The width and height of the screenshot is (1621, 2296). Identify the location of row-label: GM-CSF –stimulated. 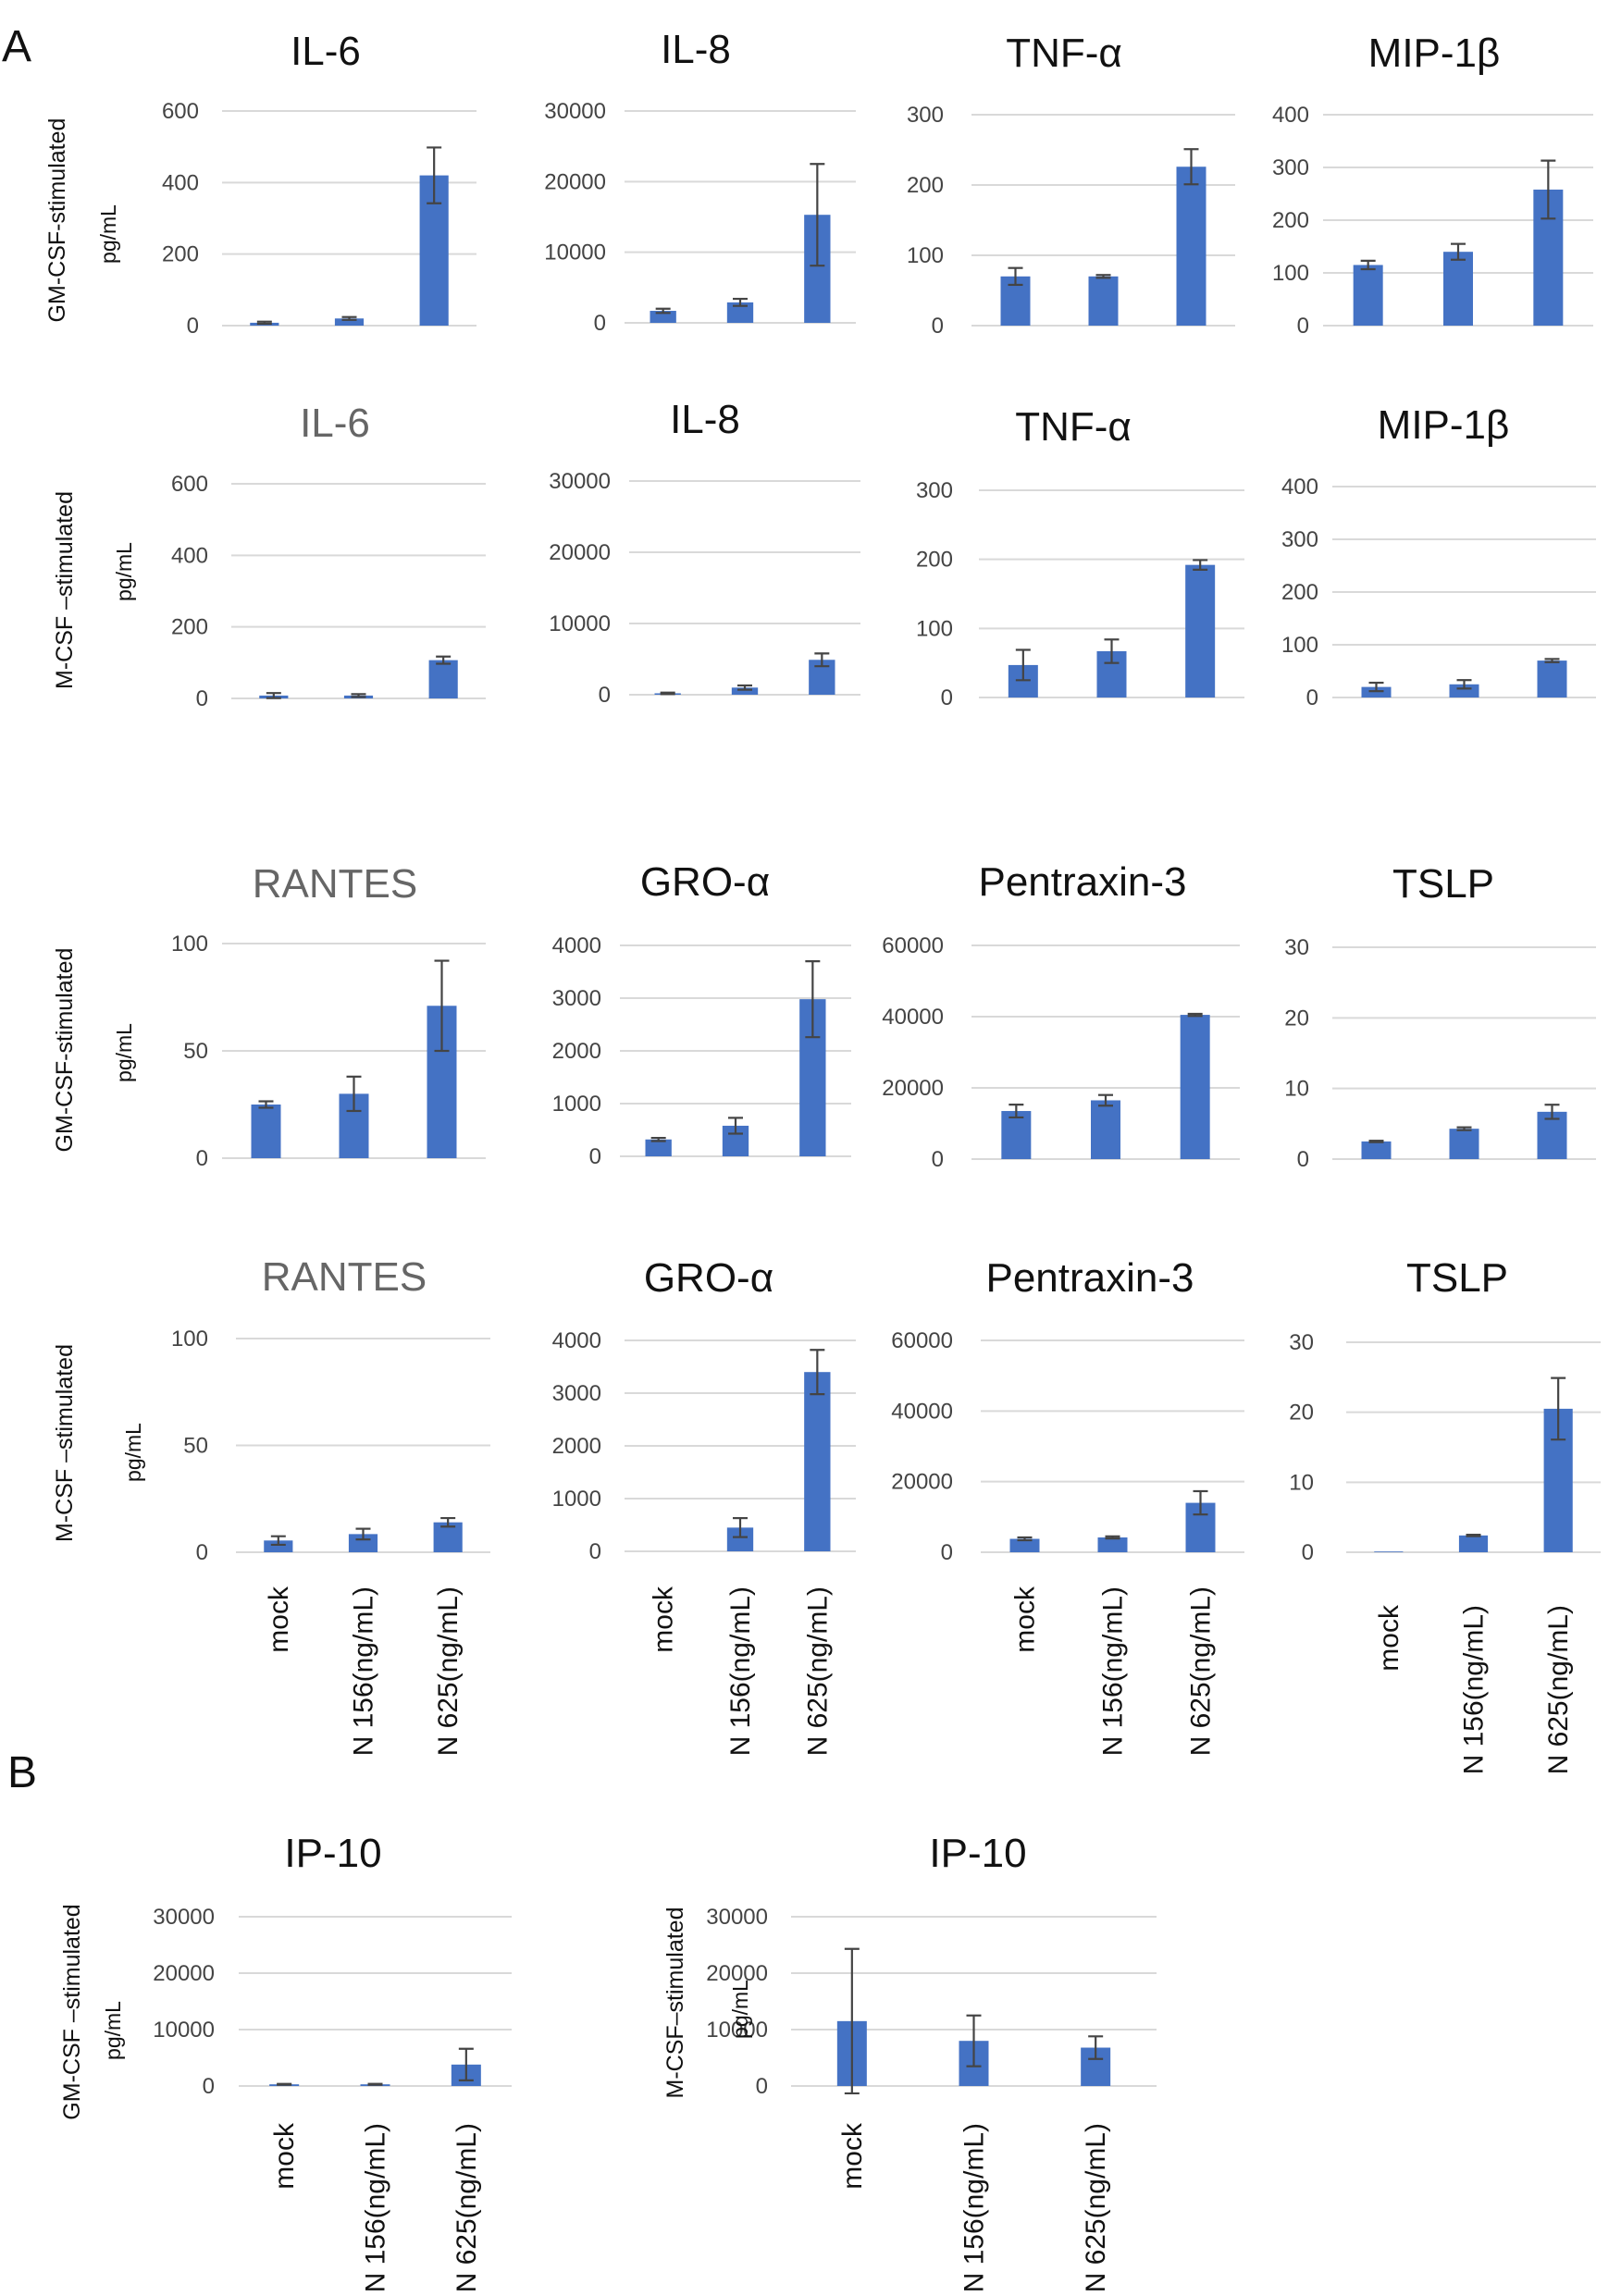
(72, 2012).